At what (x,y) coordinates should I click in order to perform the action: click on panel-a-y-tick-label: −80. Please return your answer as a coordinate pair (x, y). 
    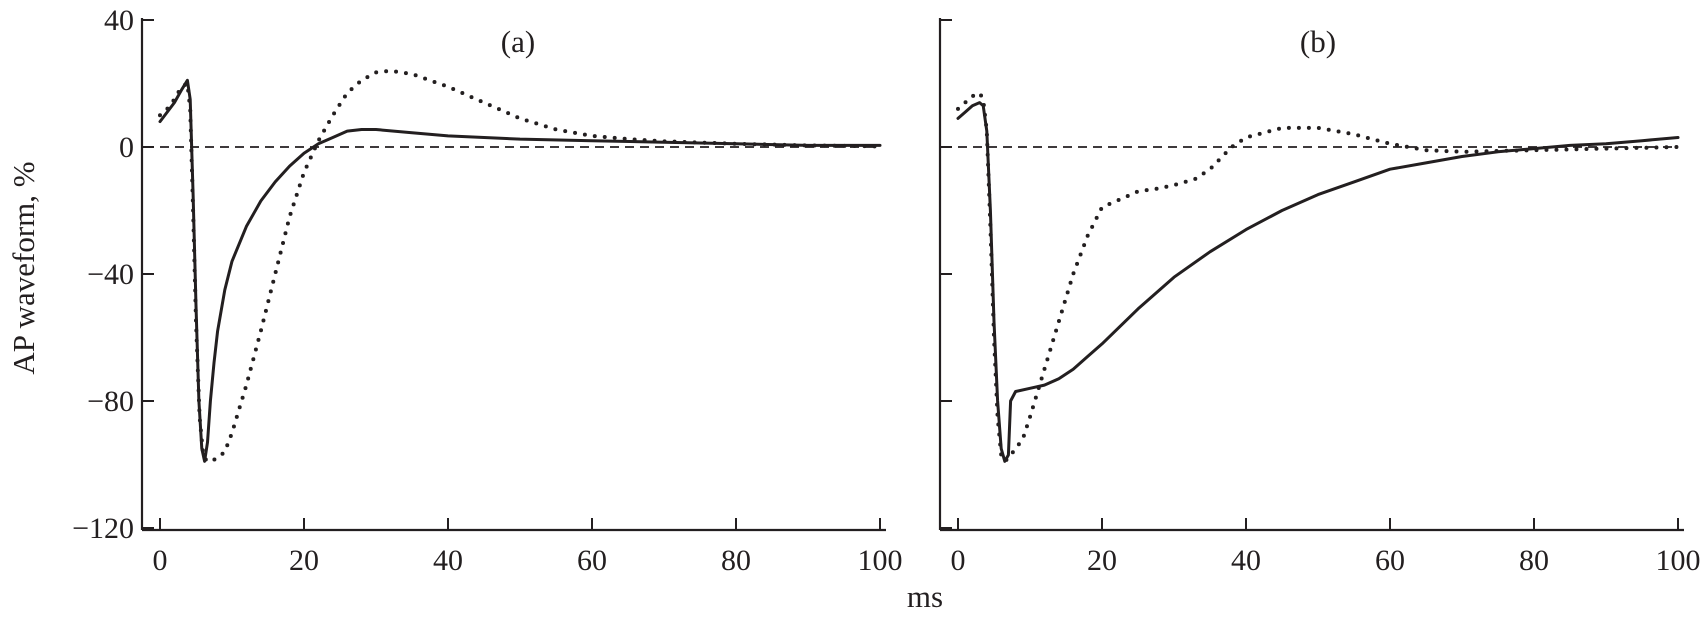
    Looking at the image, I should click on (110, 401).